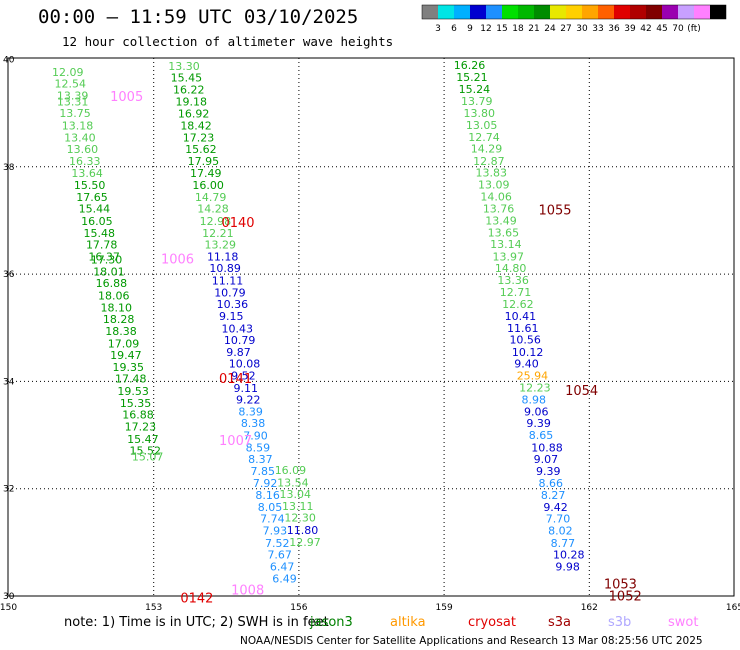 Image resolution: width=740 pixels, height=650 pixels. I want to click on legend-label: 6, so click(454, 29).